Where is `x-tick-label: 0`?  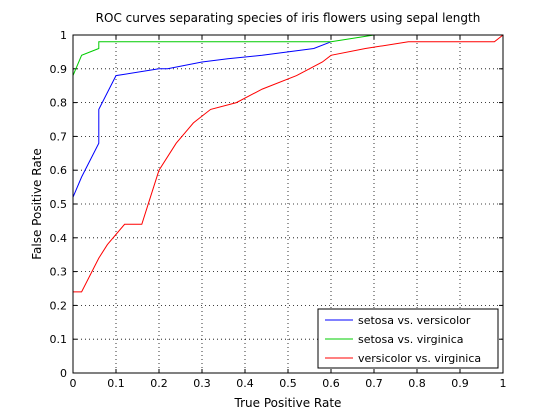
x-tick-label: 0 is located at coordinates (73, 383).